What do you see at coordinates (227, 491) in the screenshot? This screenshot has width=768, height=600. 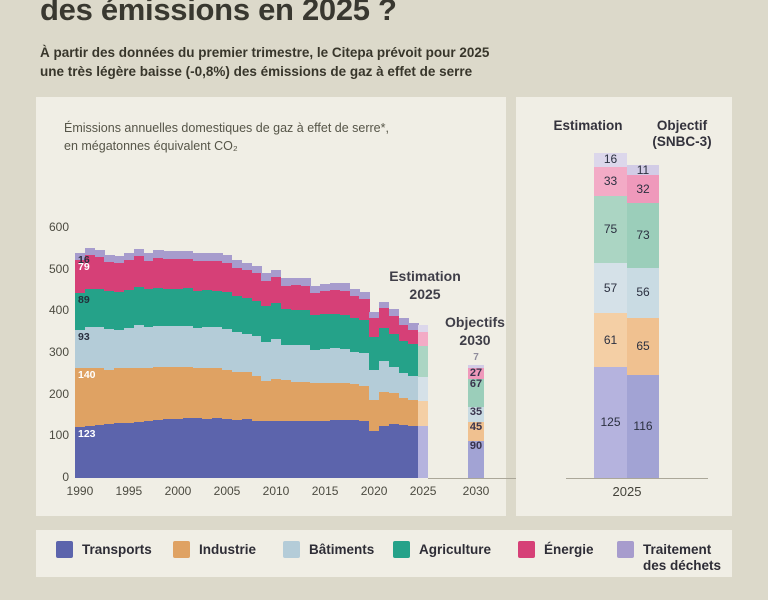 I see `x-tick-label: 2005` at bounding box center [227, 491].